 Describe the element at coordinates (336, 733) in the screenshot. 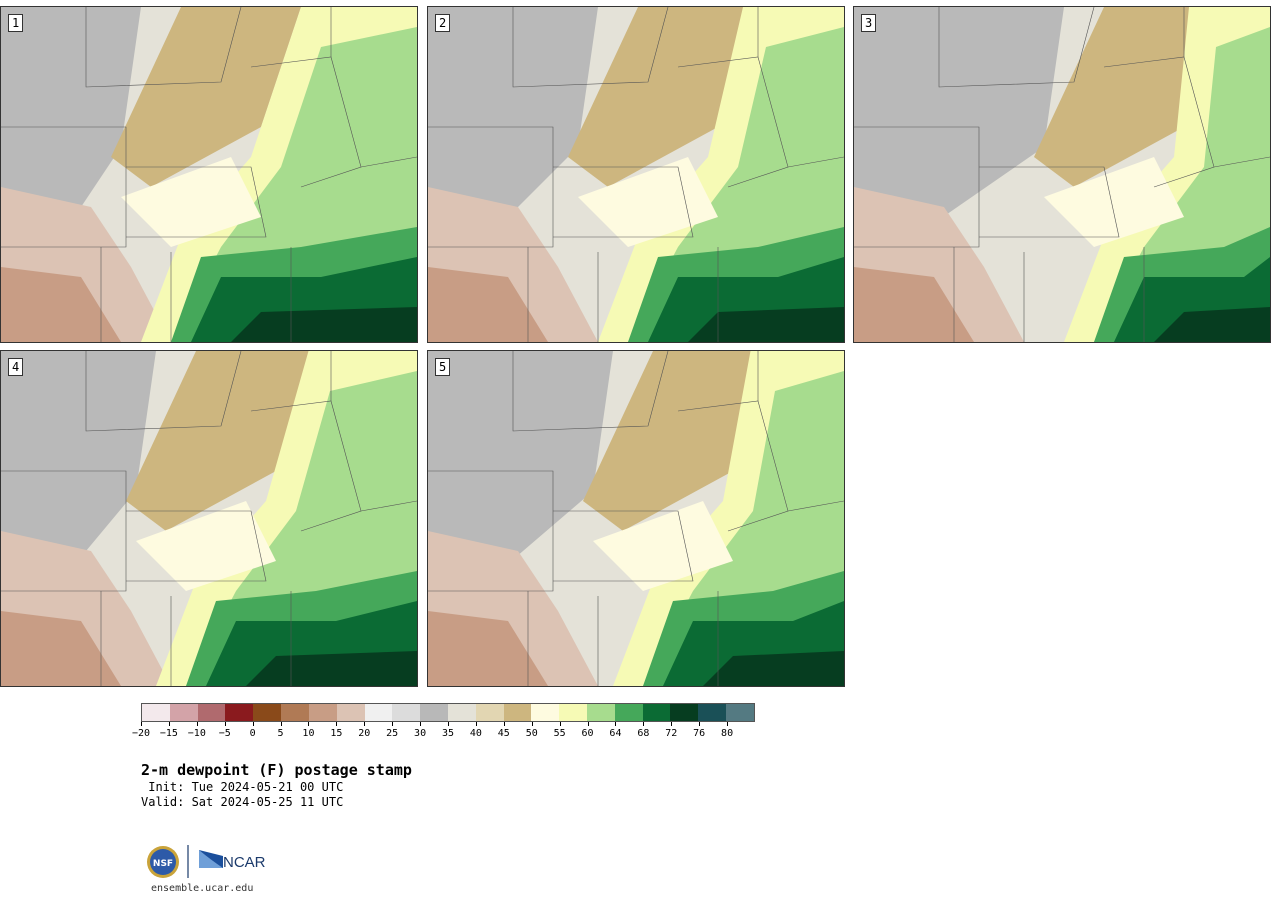

I see `colorbar-tick-label: 15` at that location.